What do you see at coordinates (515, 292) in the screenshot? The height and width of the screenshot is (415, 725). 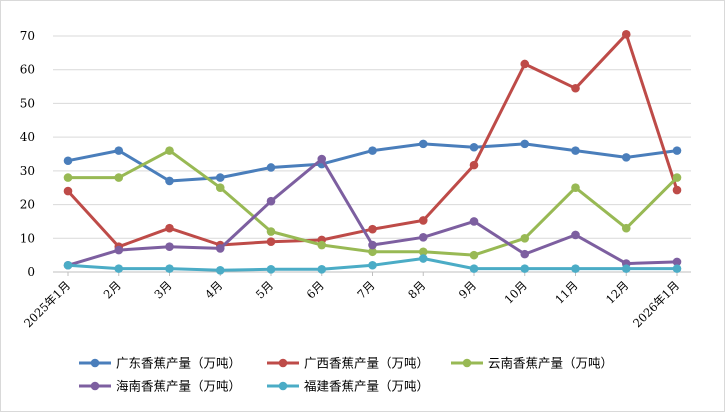 I see `x-tick-label: 10月` at bounding box center [515, 292].